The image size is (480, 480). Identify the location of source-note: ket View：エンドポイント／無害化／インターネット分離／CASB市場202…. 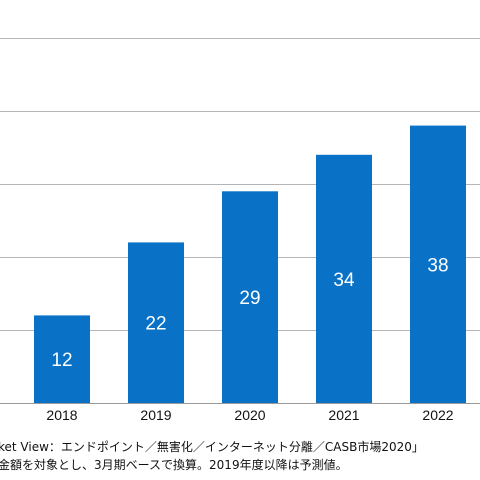
(212, 447).